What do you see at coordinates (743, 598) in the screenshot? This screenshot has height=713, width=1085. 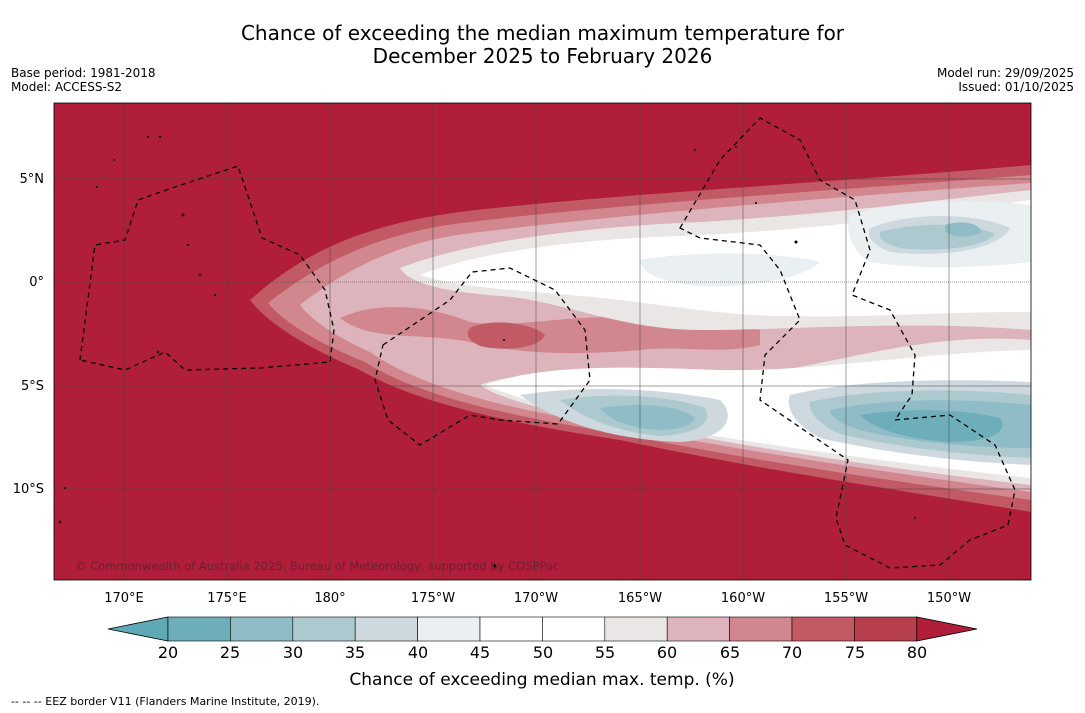 I see `lon-label-160w: 160°W` at bounding box center [743, 598].